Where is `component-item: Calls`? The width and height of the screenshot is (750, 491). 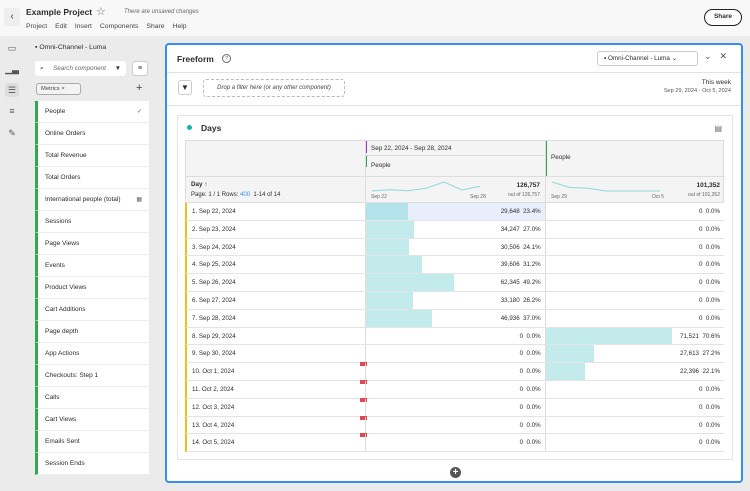 component-item: Calls is located at coordinates (92, 398).